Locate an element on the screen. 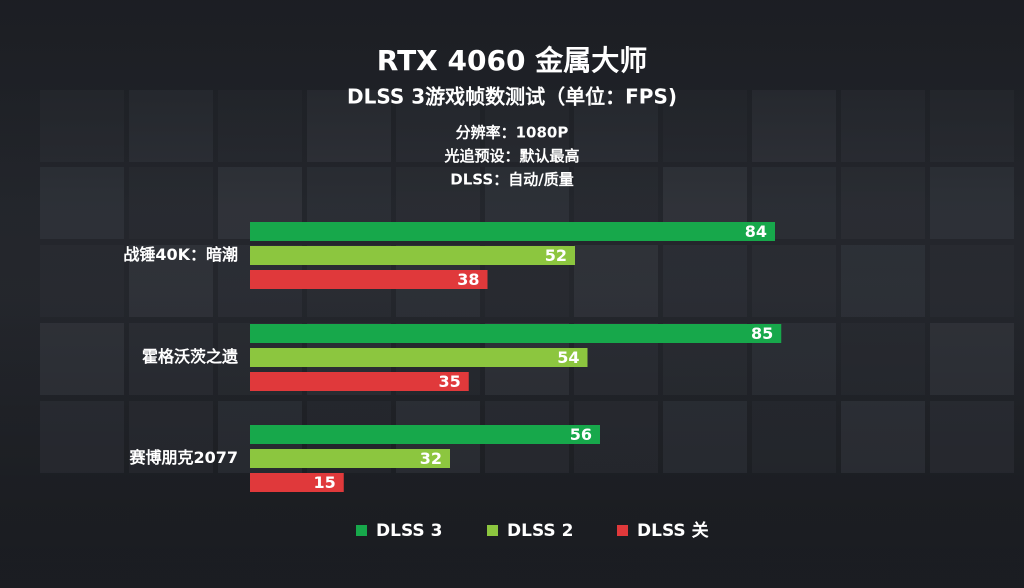  value-label: 52 is located at coordinates (556, 255).